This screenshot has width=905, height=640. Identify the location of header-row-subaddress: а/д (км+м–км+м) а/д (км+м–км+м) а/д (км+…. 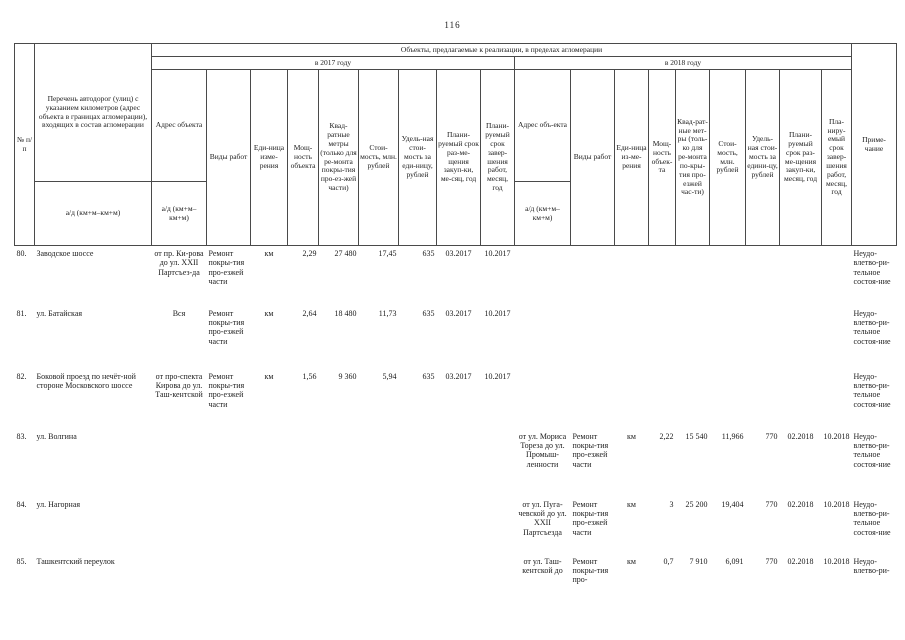
(456, 213).